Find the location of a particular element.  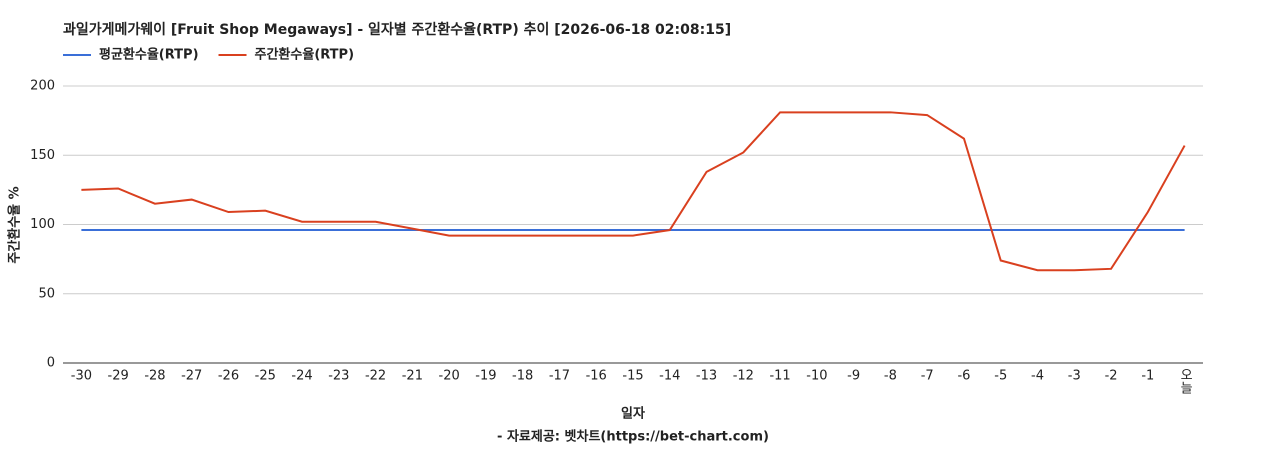

x-axis-label: 일자 is located at coordinates (633, 414).